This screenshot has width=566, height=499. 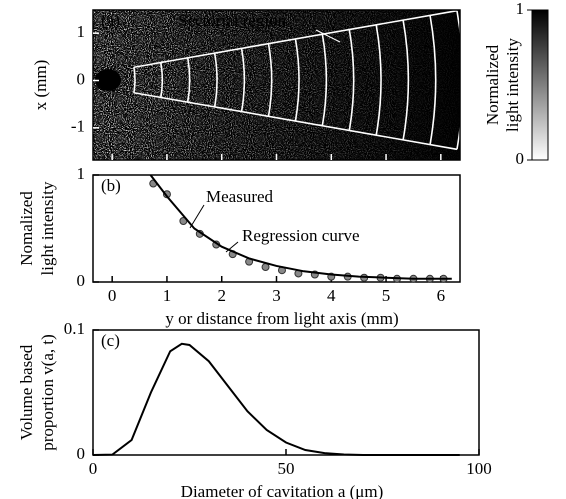 What do you see at coordinates (40, 85) in the screenshot?
I see `y-axis-label: x (mm)` at bounding box center [40, 85].